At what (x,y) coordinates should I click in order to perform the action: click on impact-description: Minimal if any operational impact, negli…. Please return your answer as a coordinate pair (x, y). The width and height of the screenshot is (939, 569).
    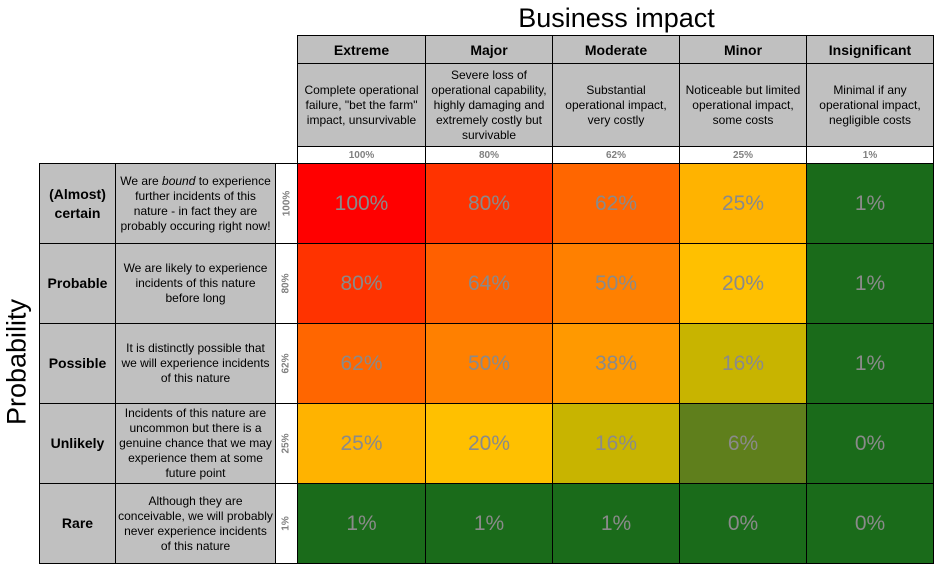
    Looking at the image, I should click on (870, 105).